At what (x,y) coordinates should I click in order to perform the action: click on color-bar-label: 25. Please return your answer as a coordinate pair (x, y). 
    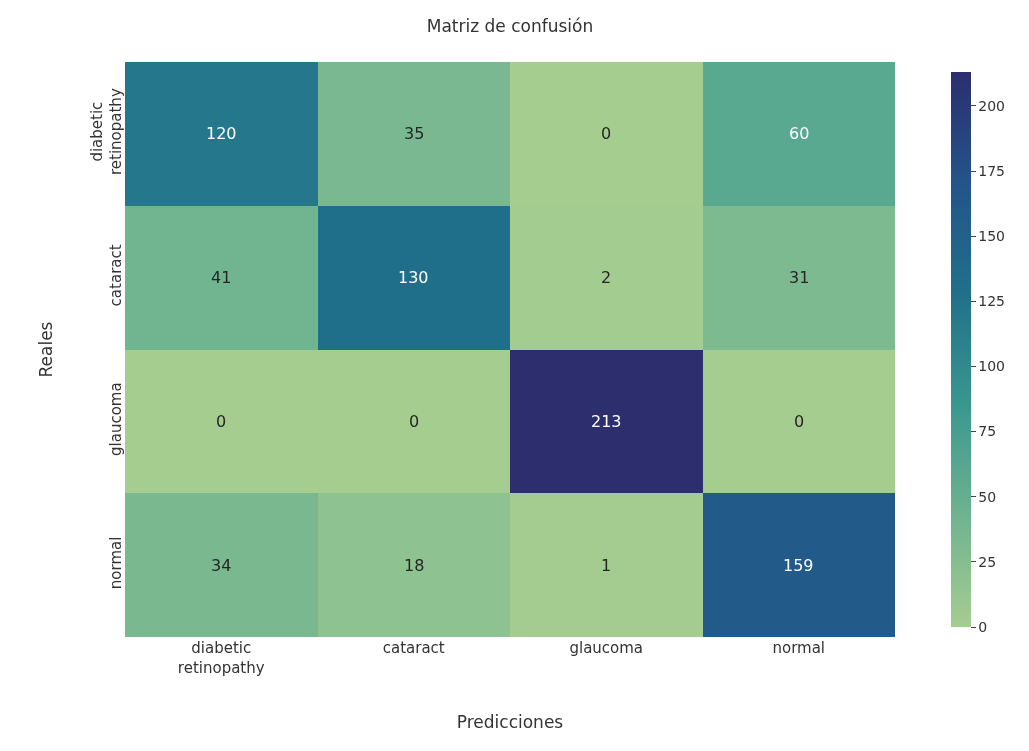
    Looking at the image, I should click on (987, 561).